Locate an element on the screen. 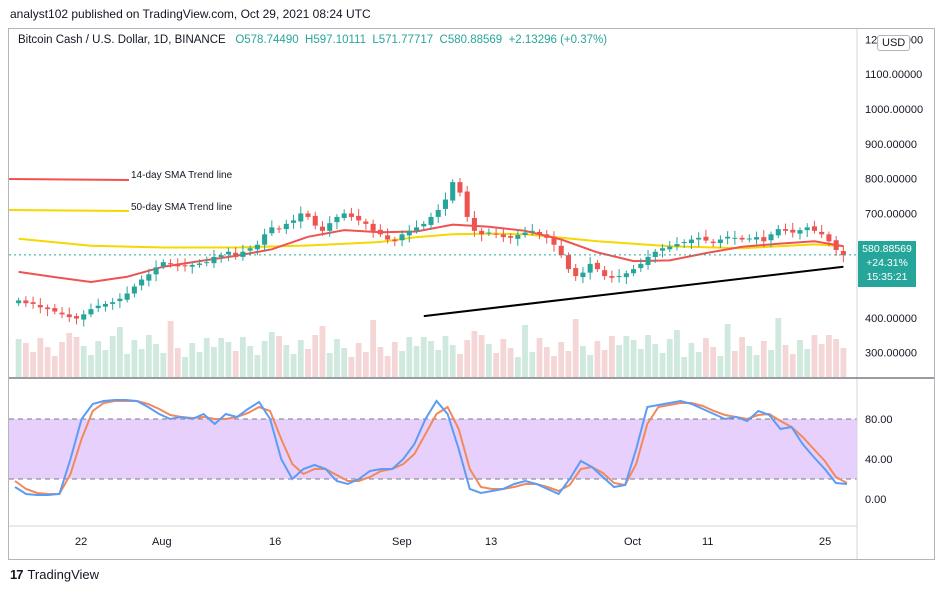 Image resolution: width=941 pixels, height=592 pixels. sma50-legend-line is located at coordinates (69, 210).